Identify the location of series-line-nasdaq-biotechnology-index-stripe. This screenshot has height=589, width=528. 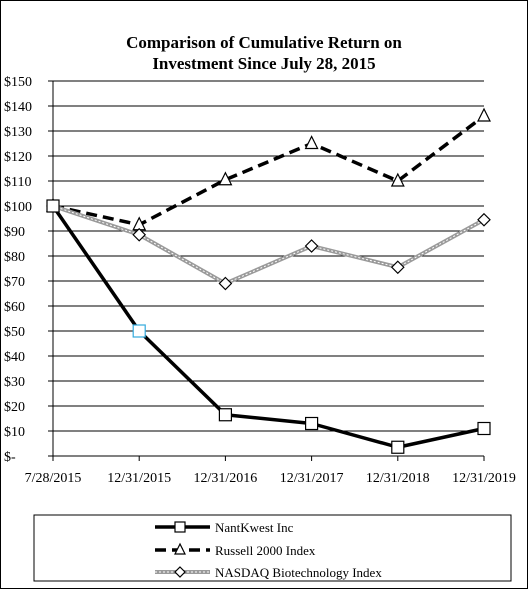
(268, 245).